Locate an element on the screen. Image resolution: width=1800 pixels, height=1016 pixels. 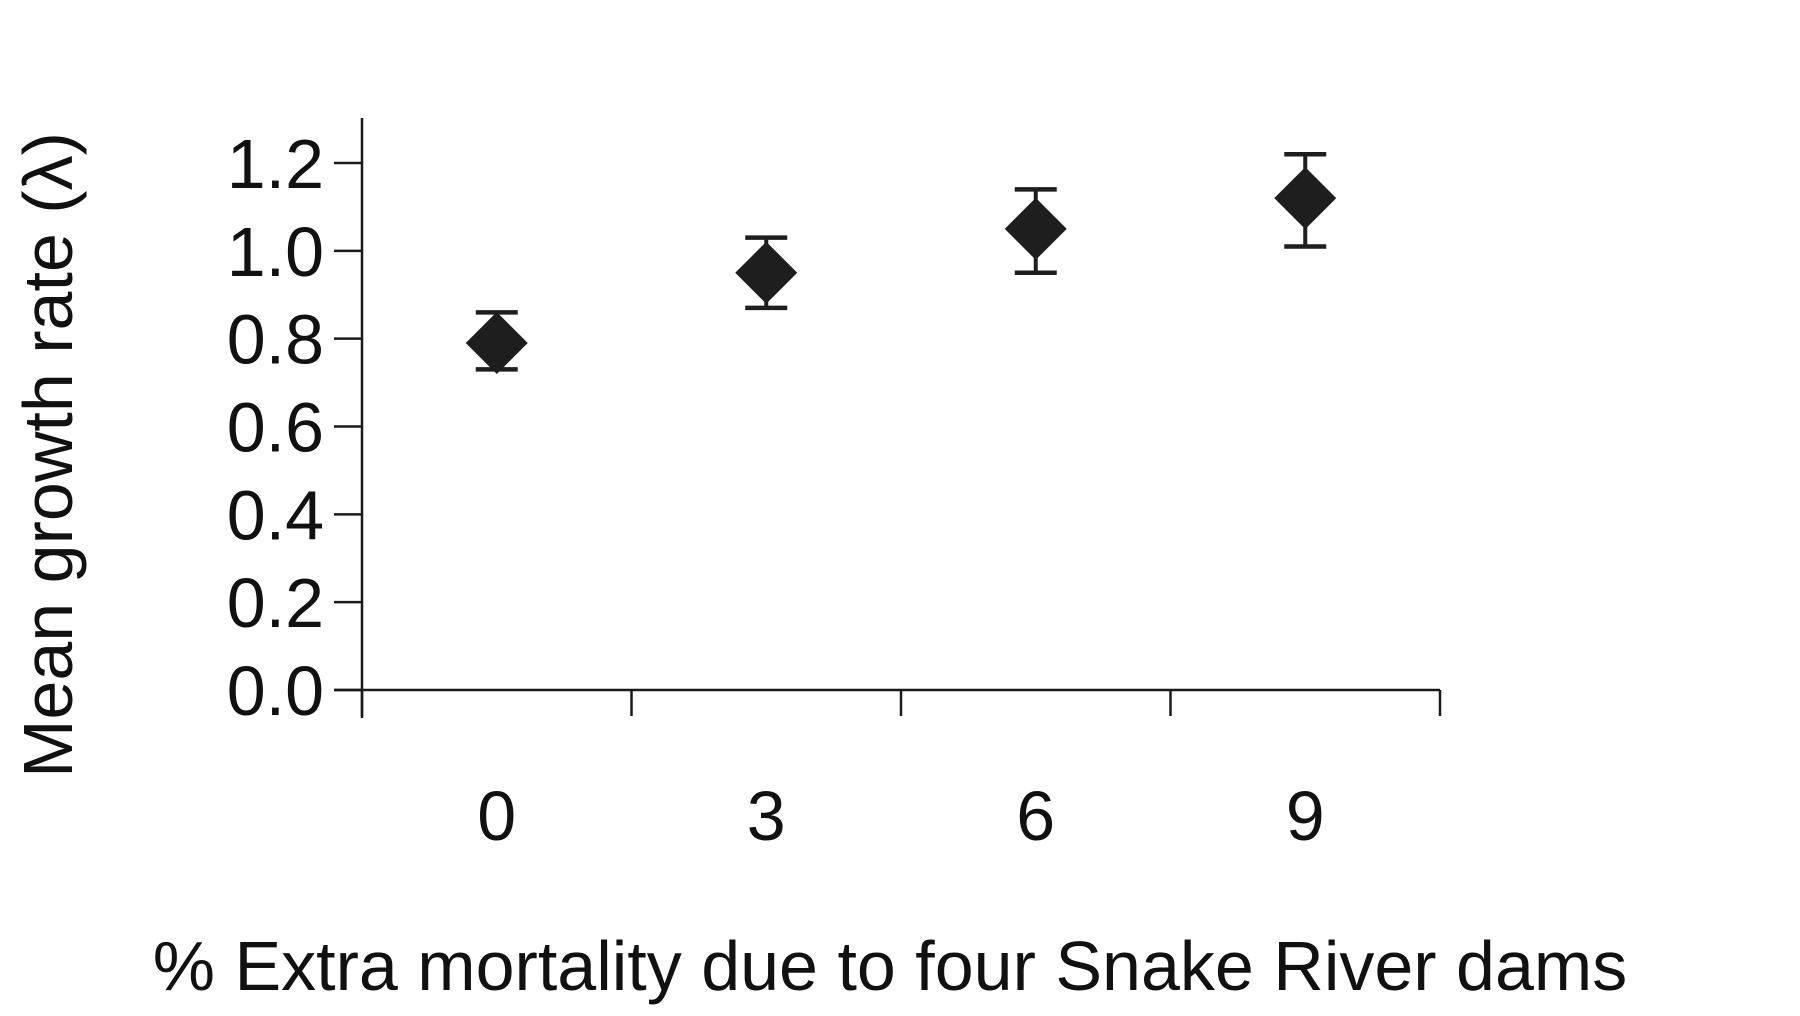
y-axis: 0.0 0.2 0.4 0.6 0.8 1.0 1.2 is located at coordinates (295, 424).